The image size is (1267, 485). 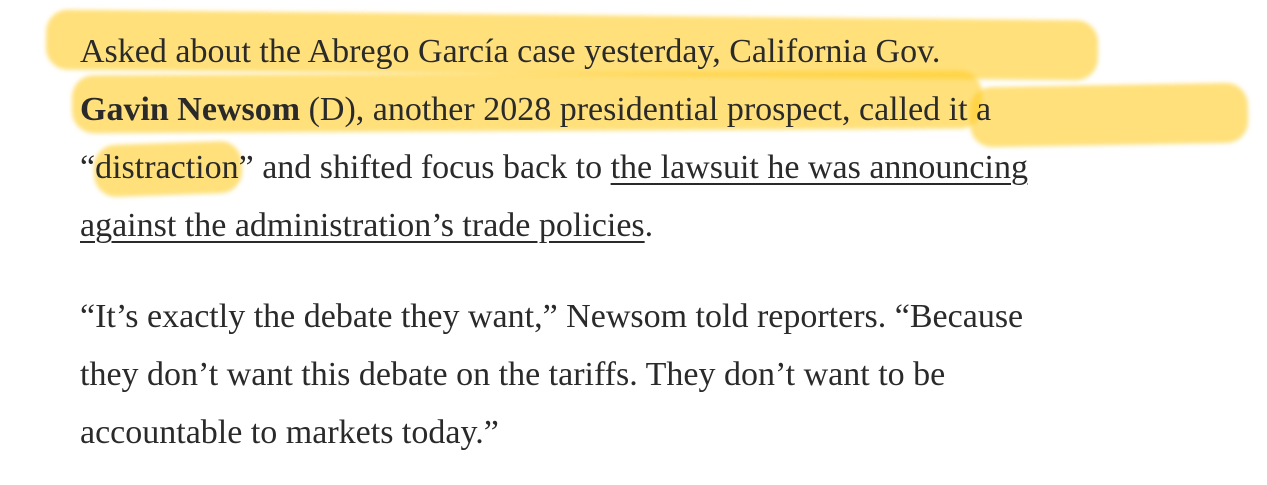 I want to click on paragraph-1-text-3: “distraction” and shifted focus back to, so click(x=345, y=167).